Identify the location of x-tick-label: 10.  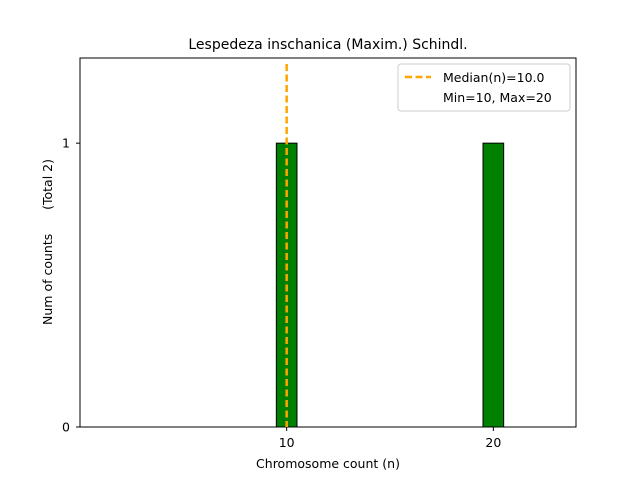
(287, 442).